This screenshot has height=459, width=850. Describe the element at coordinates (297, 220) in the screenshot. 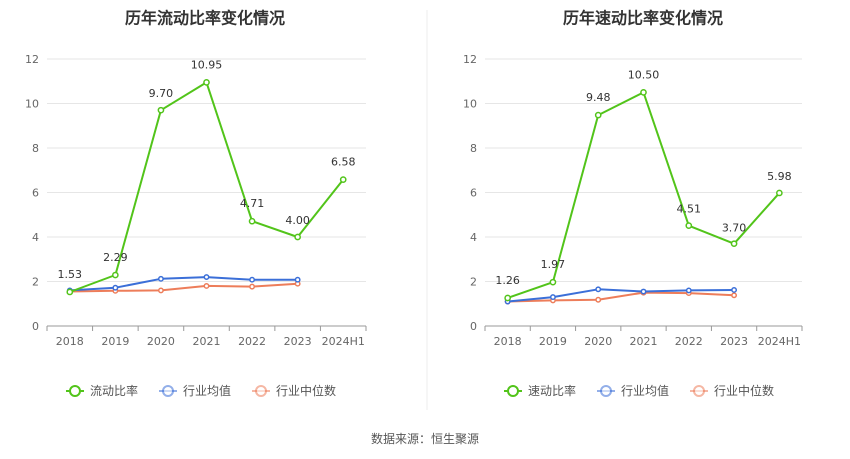

I see `data-label: 4.00` at that location.